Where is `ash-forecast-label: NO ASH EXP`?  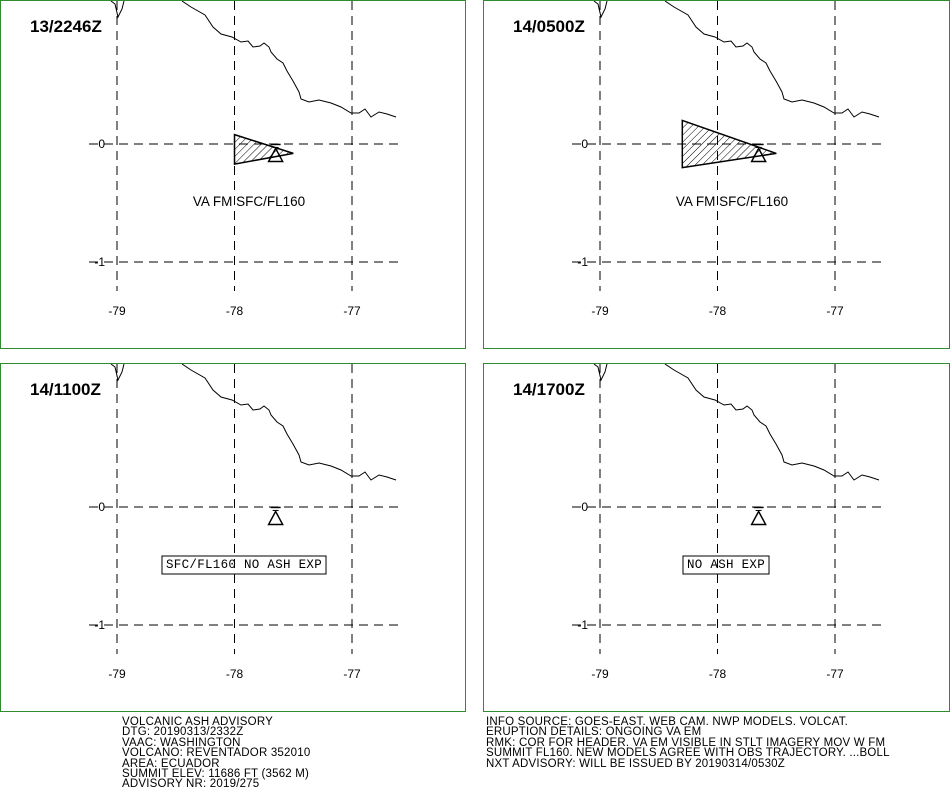 ash-forecast-label: NO ASH EXP is located at coordinates (726, 565).